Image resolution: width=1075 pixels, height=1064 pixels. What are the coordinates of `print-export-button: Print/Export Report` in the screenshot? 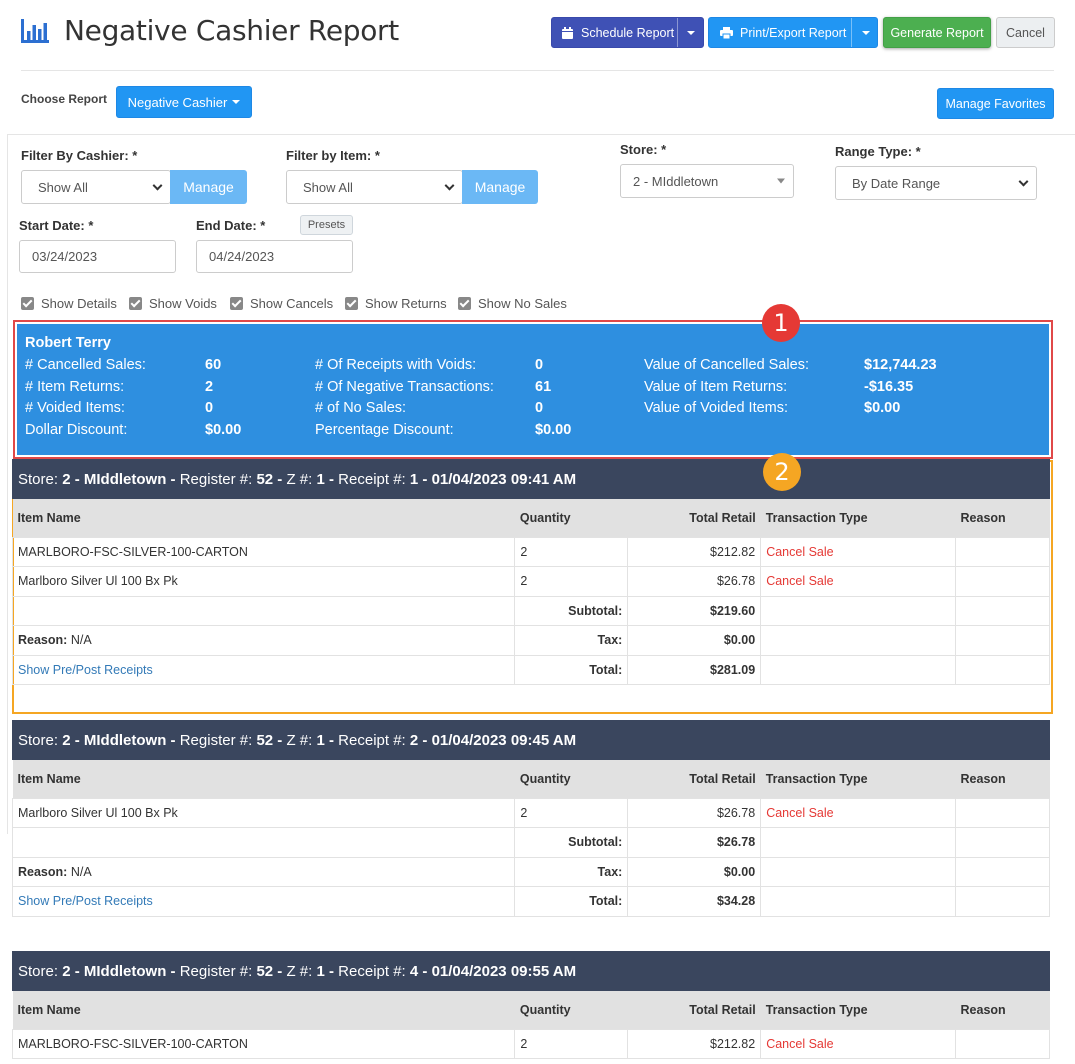 It's located at (793, 32).